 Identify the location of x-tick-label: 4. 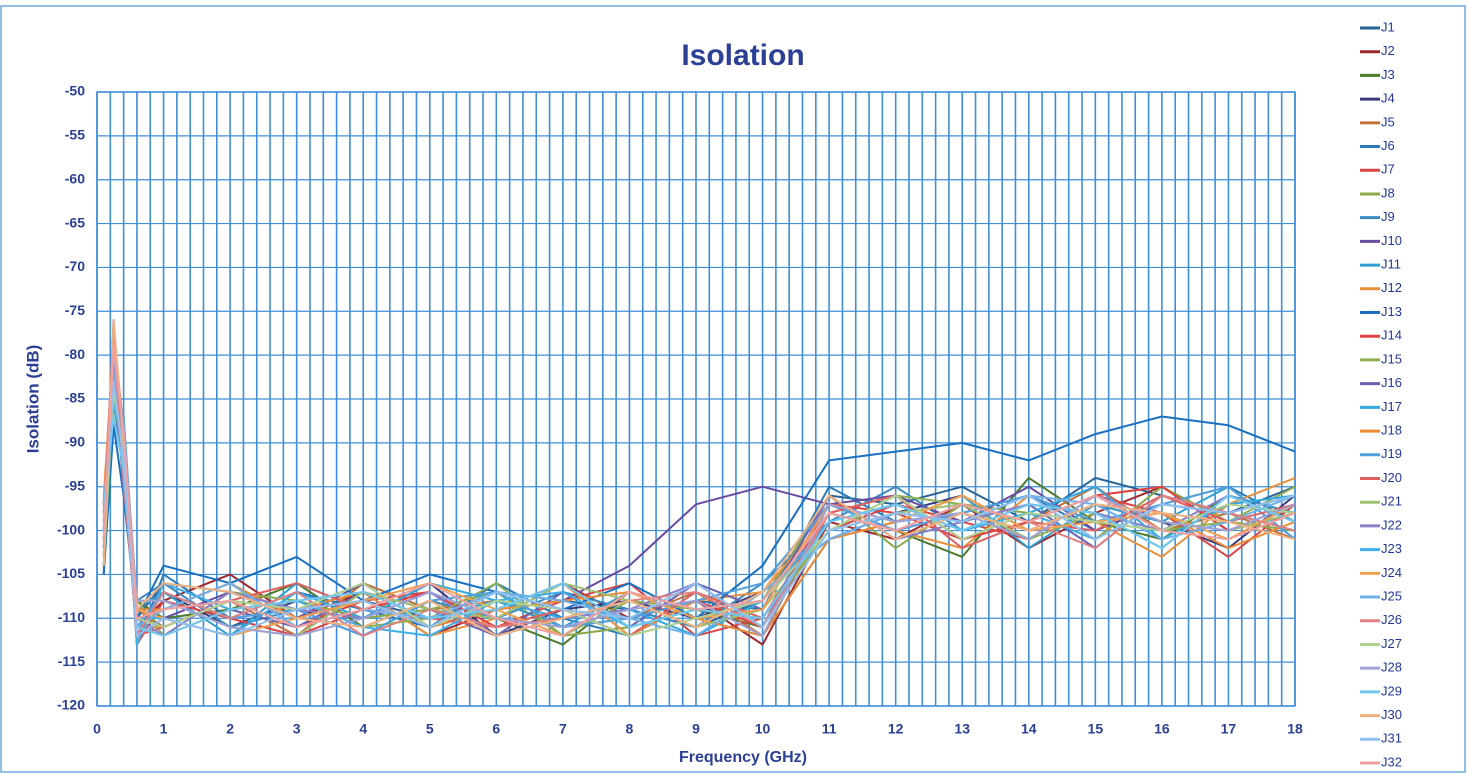
(363, 729).